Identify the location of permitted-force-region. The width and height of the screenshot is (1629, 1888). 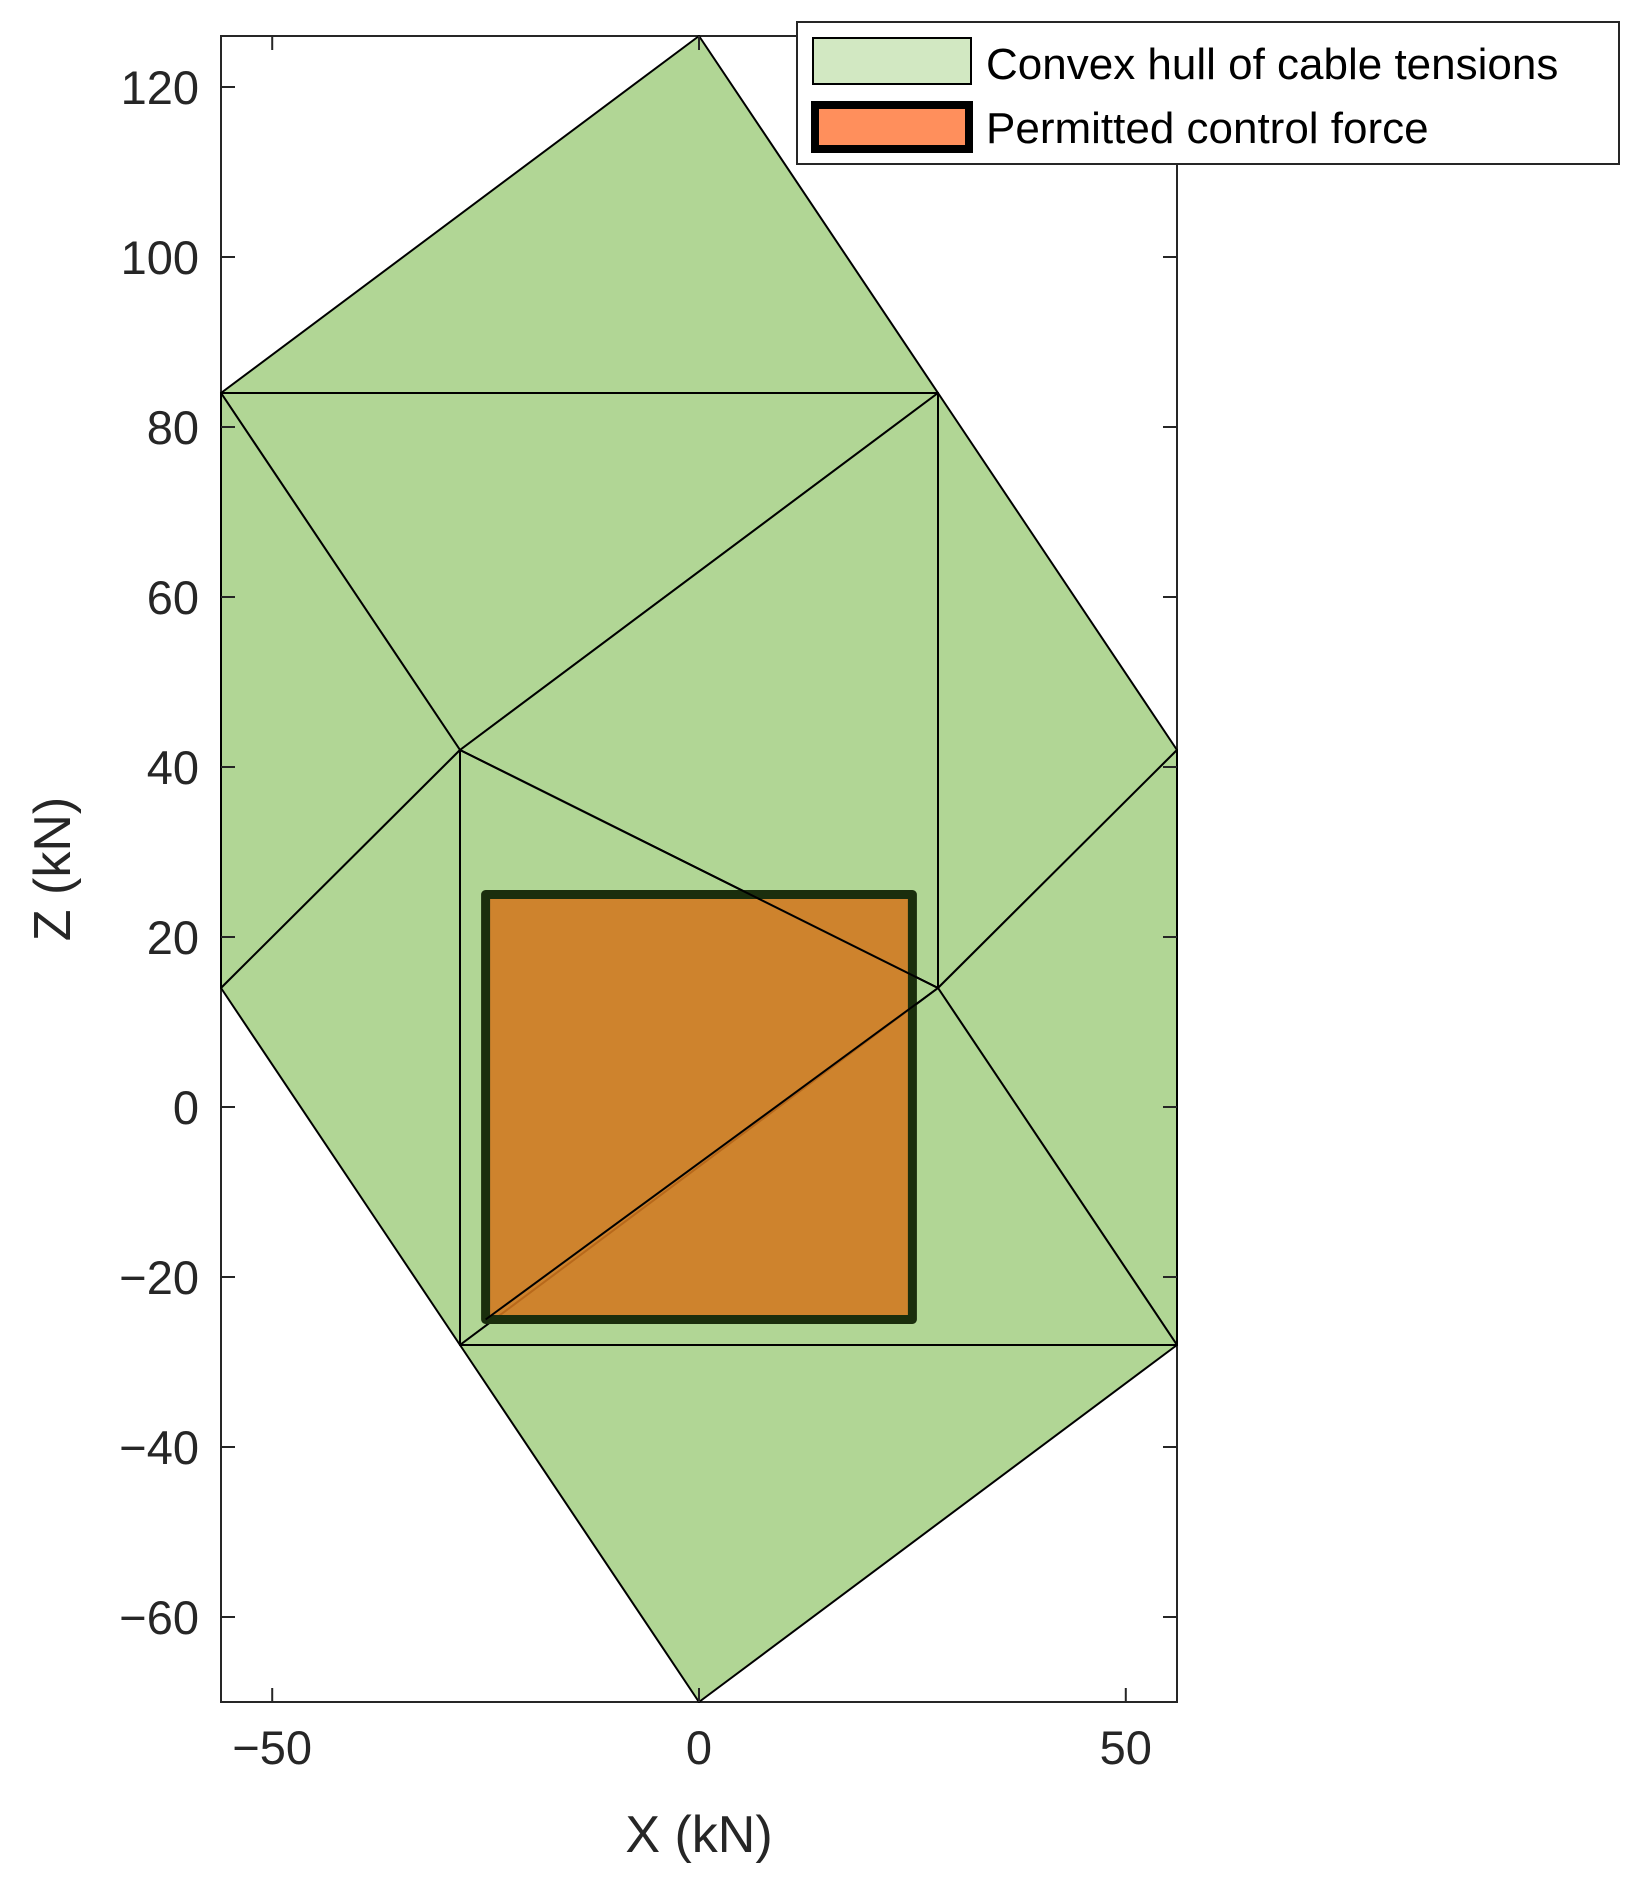
(699, 1107).